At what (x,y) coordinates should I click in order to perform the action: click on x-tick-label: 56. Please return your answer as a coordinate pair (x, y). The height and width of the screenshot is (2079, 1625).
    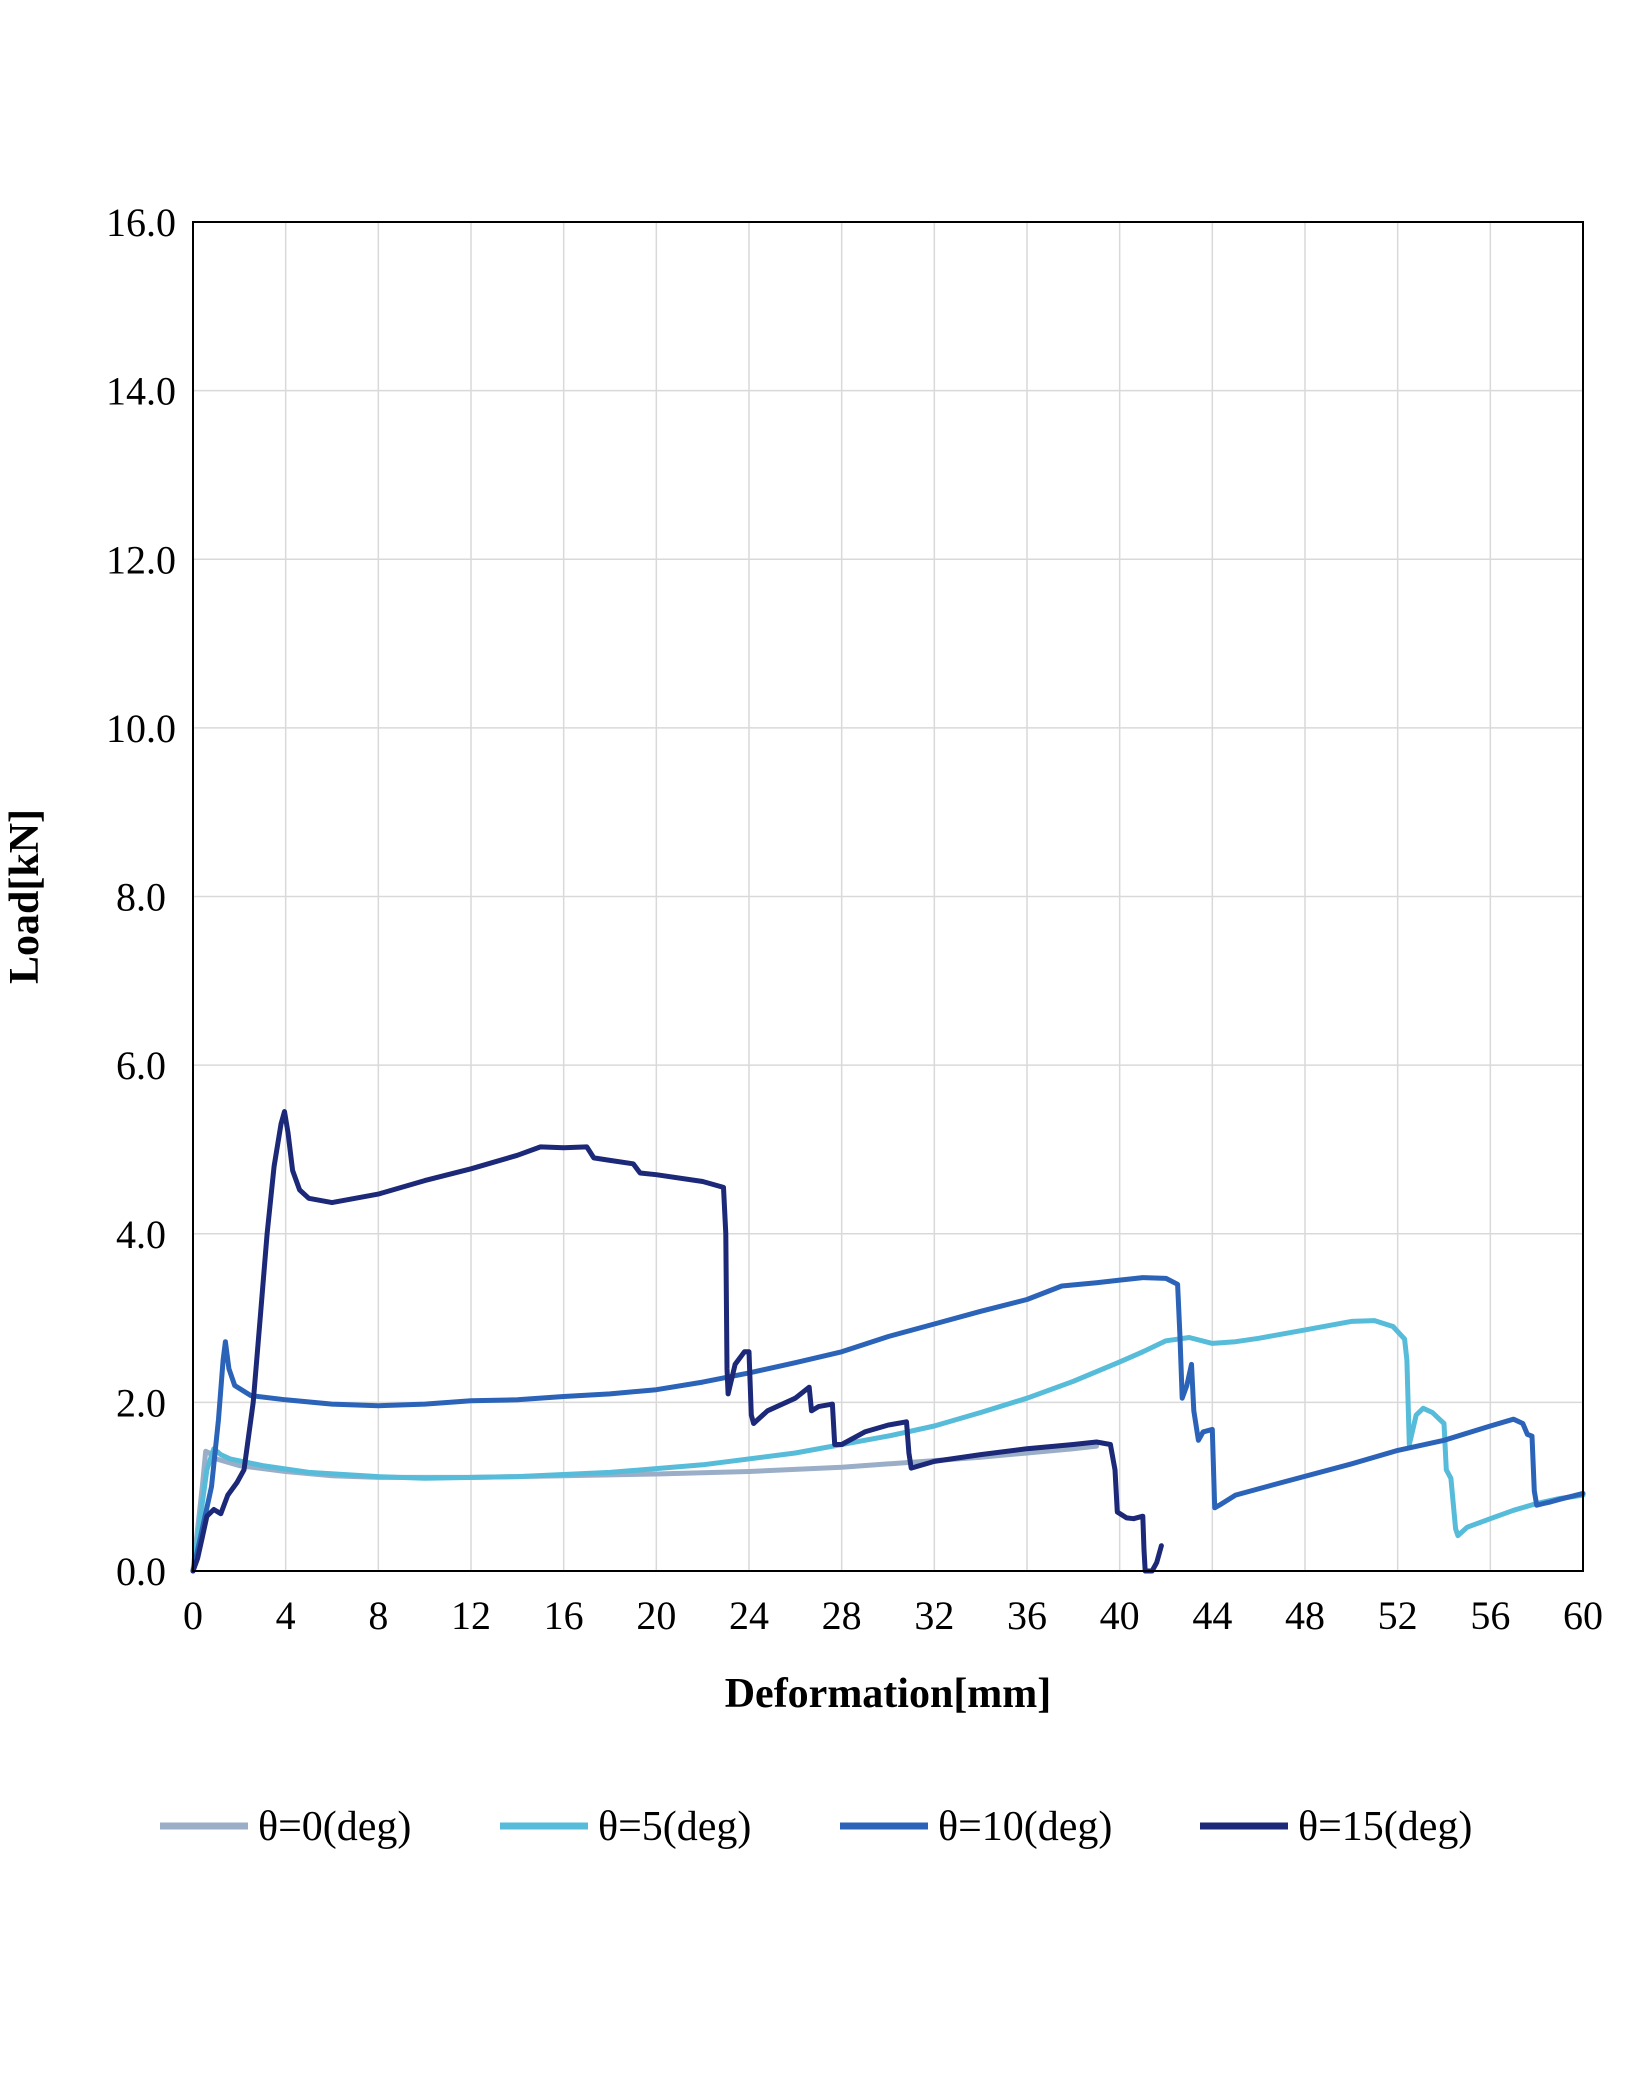
    Looking at the image, I should click on (1490, 1615).